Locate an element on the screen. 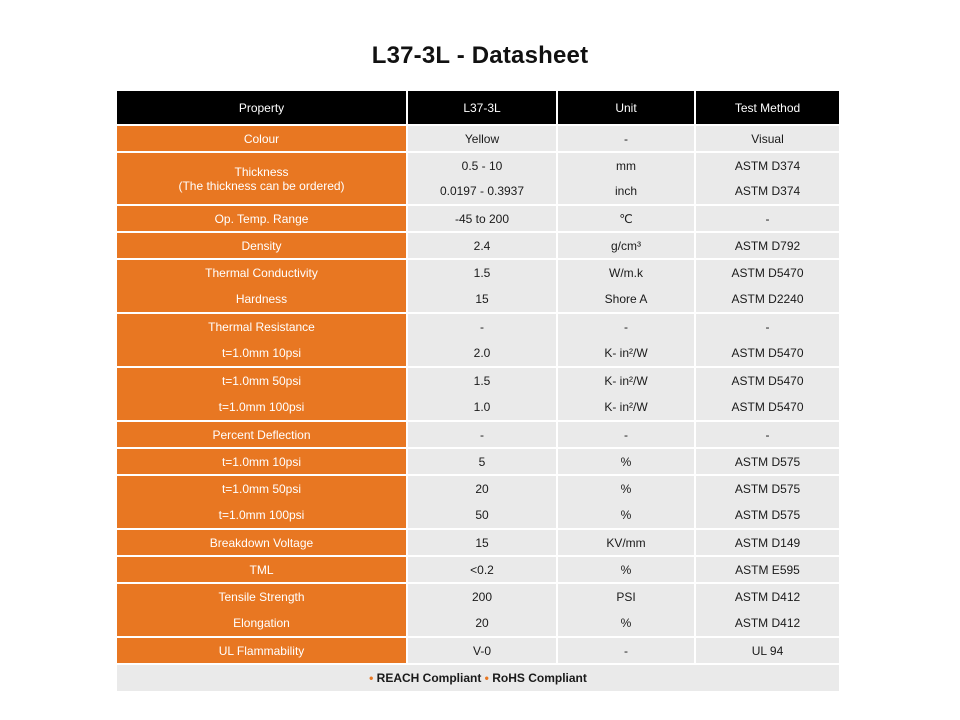 The width and height of the screenshot is (960, 720). table-row: Density 2.4 g/cm³ ASTM D792 is located at coordinates (478, 246).